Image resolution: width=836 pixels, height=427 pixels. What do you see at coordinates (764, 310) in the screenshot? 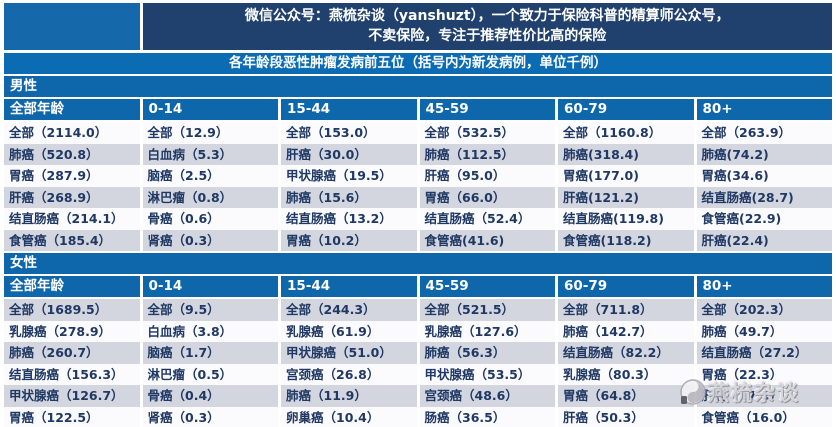
I see `table-cell: 全部（202.3）` at bounding box center [764, 310].